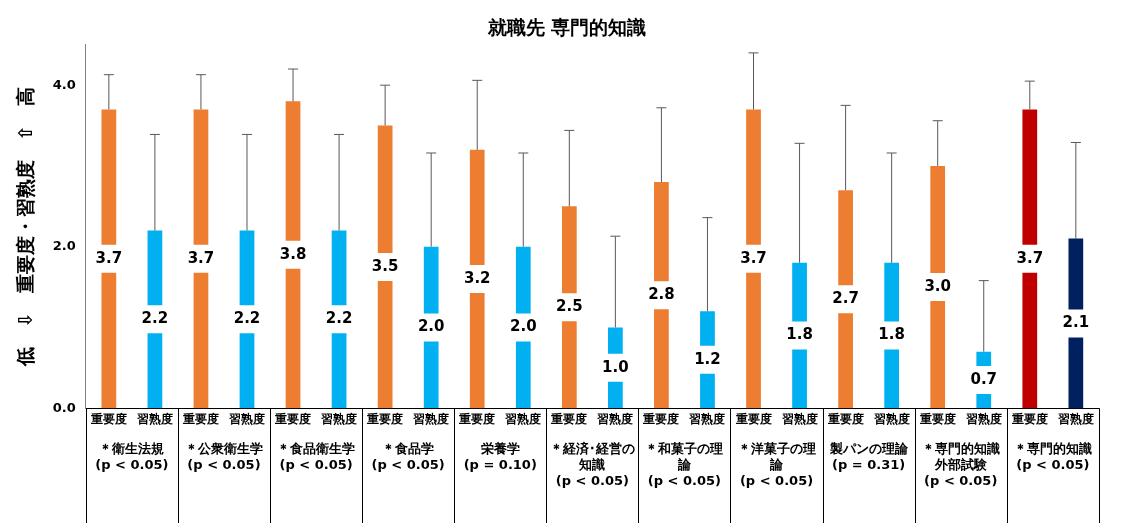  What do you see at coordinates (1076, 322) in the screenshot?
I see `data-label: 2.1` at bounding box center [1076, 322].